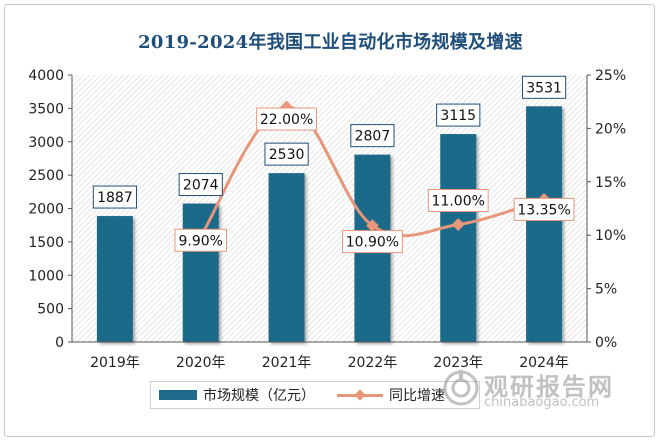 The width and height of the screenshot is (661, 443). Describe the element at coordinates (606, 290) in the screenshot. I see `y-right-tick-label: 5%` at that location.